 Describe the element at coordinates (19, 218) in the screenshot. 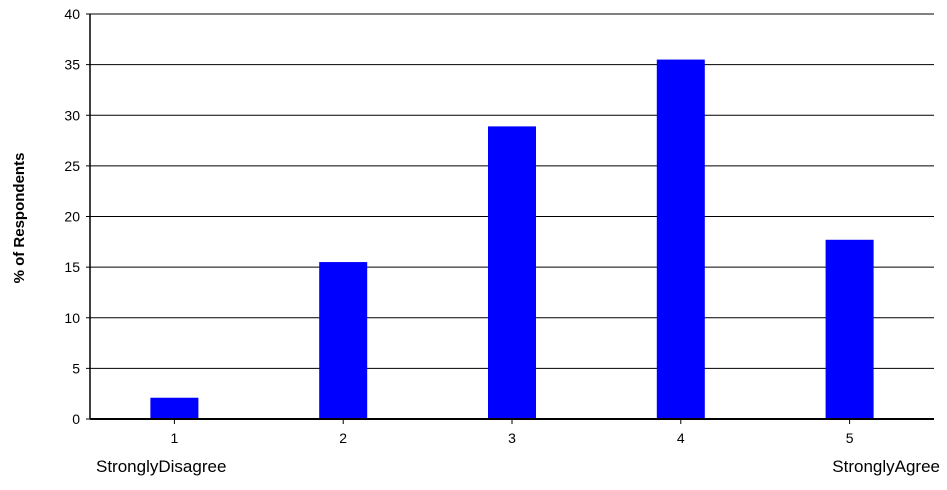

I see `y-axis-title: % of Respondents` at that location.